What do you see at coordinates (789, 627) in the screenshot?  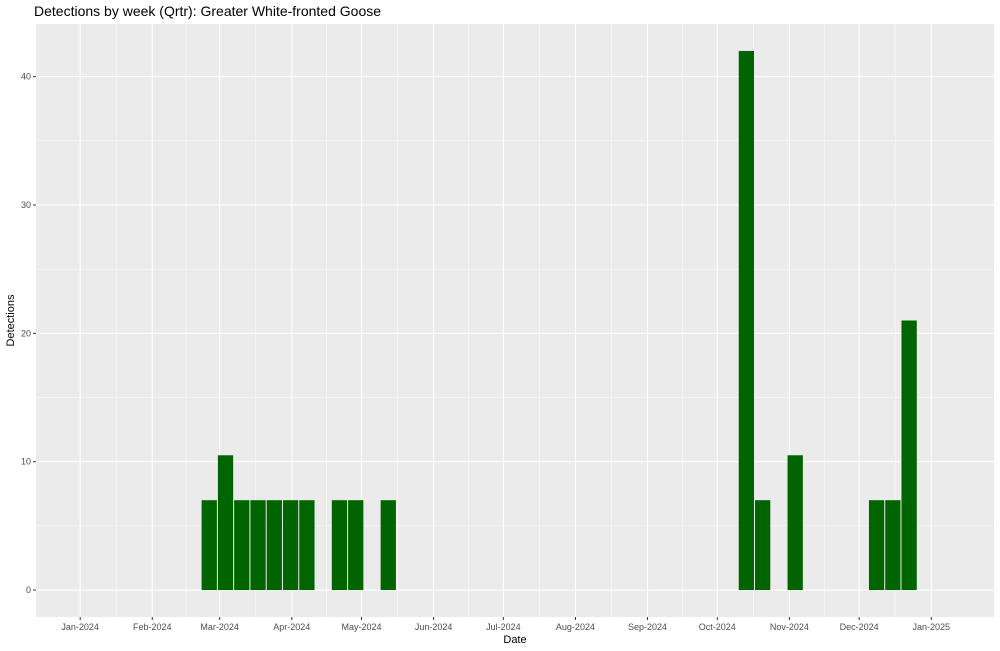 I see `x-tick-label: Nov-2024` at bounding box center [789, 627].